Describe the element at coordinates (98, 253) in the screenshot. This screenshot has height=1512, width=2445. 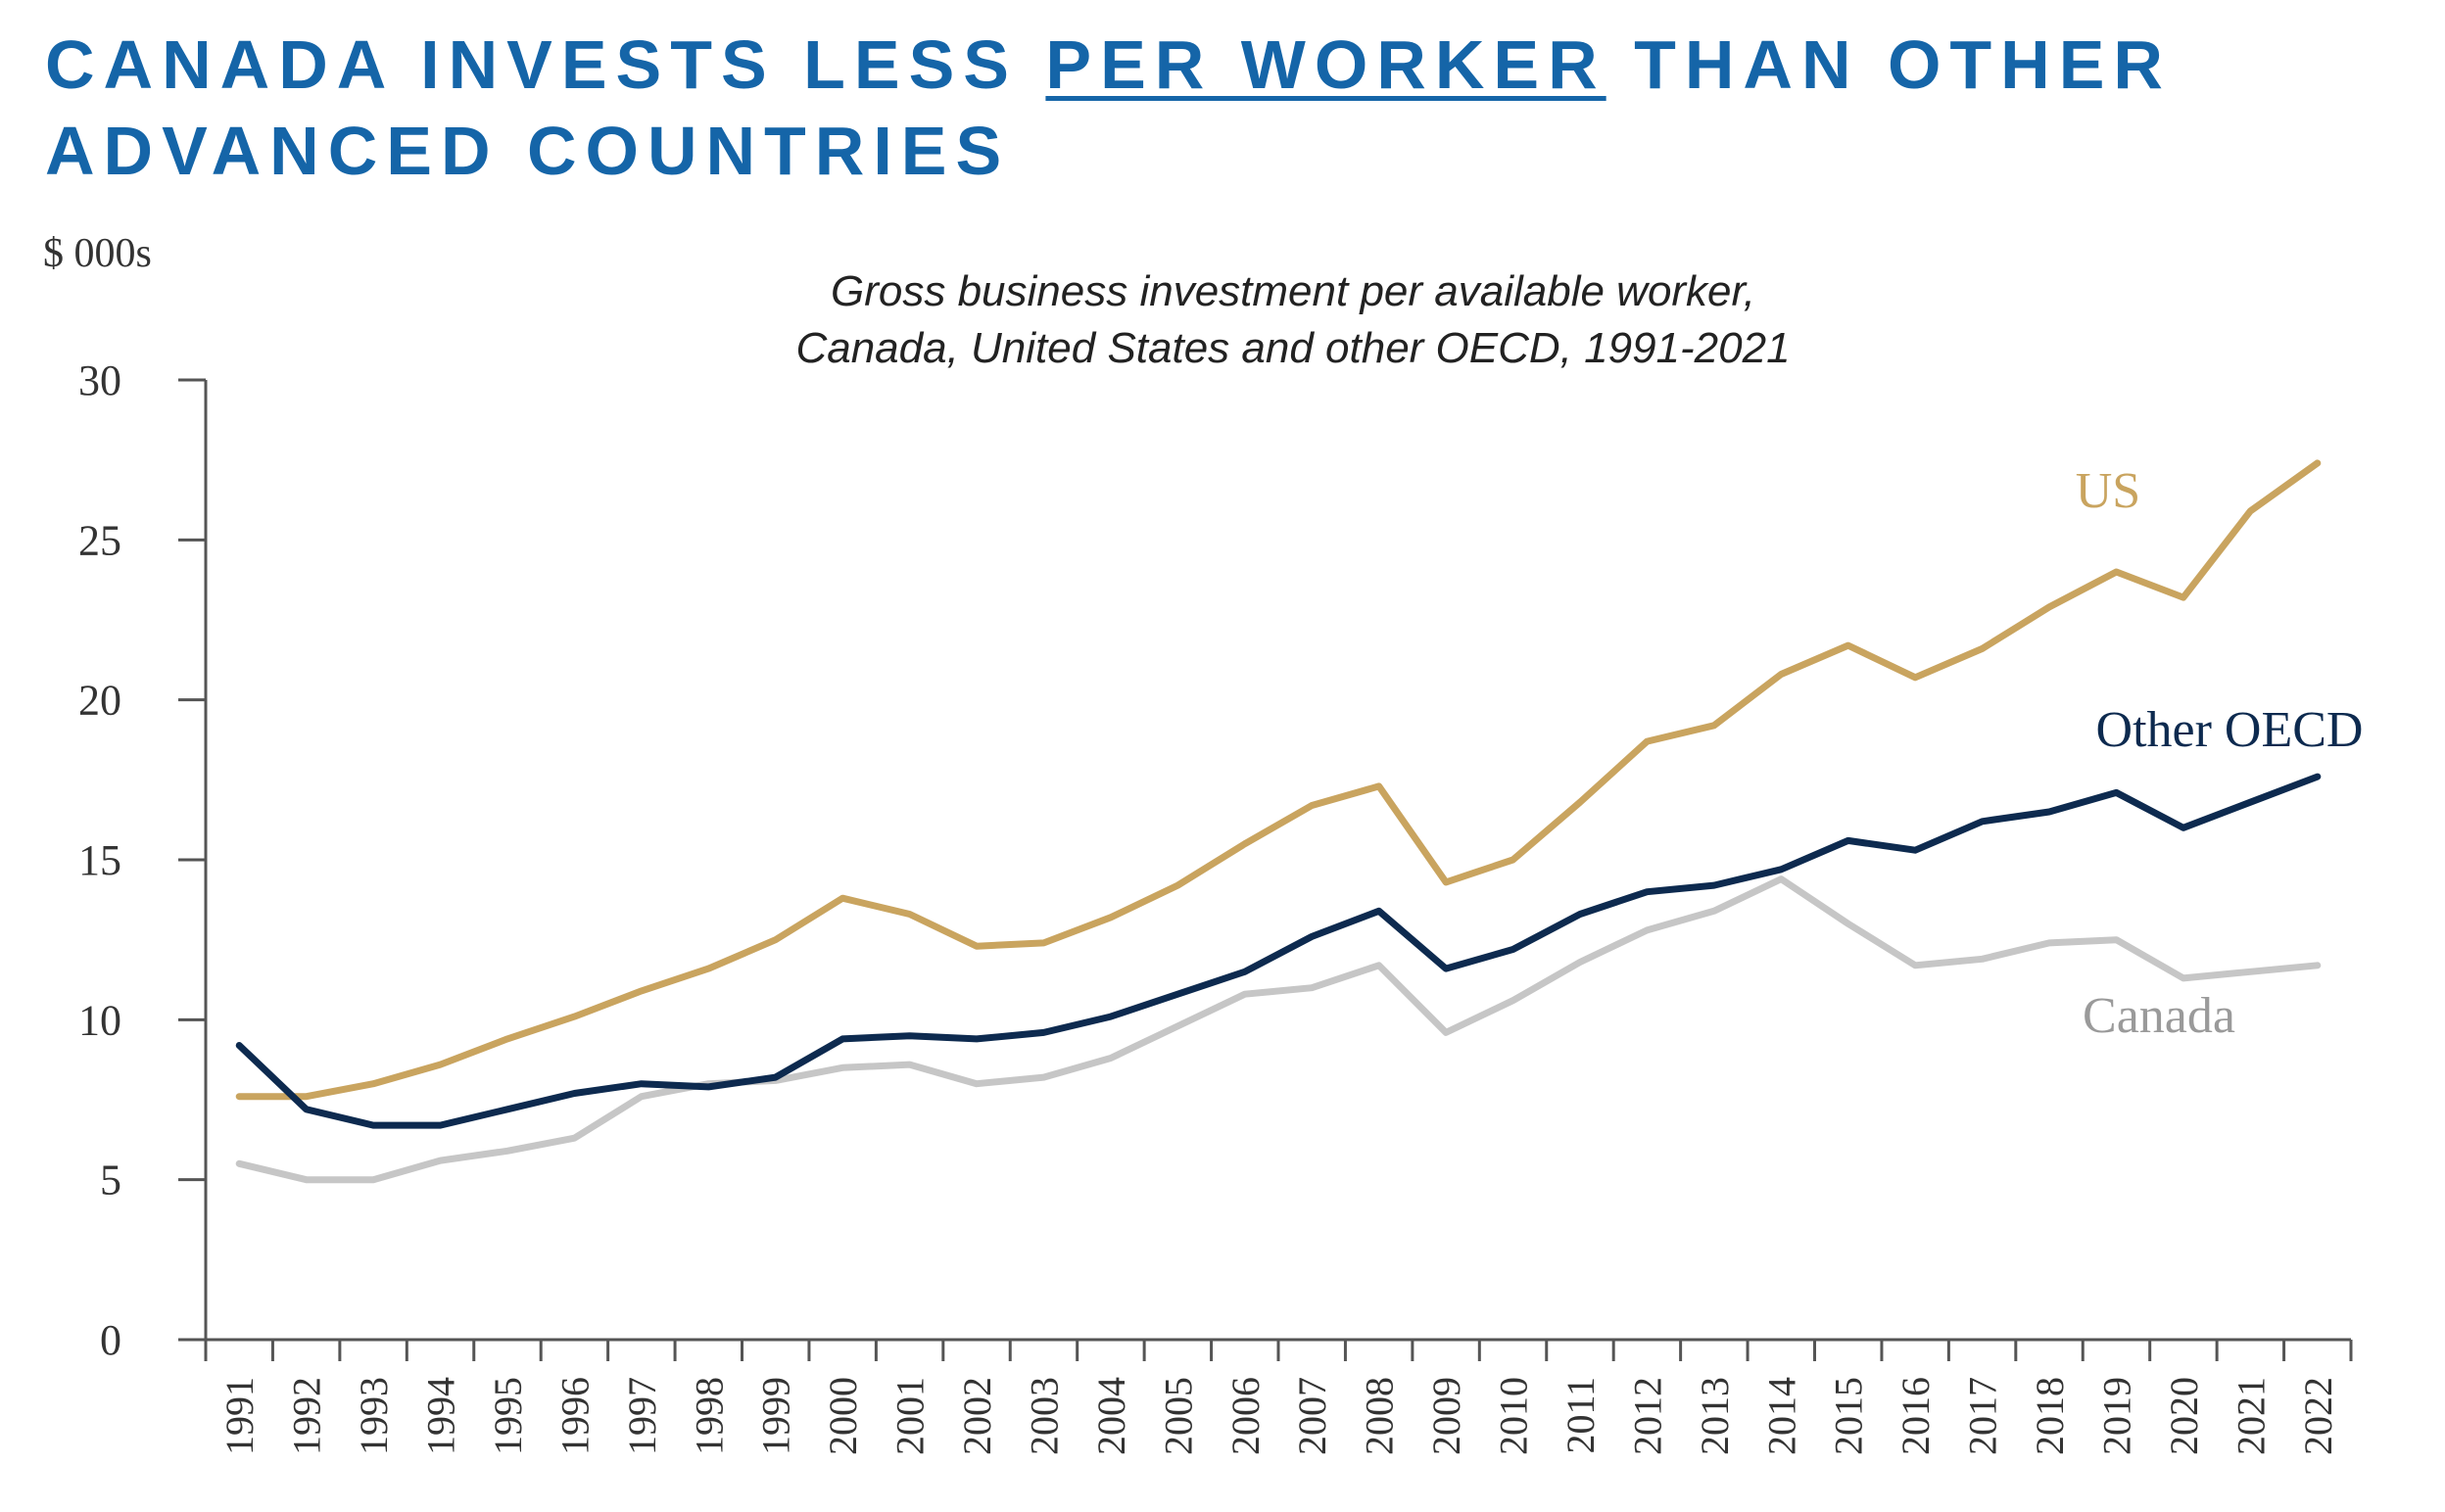
I see `y-axis-label: $ 000s` at that location.